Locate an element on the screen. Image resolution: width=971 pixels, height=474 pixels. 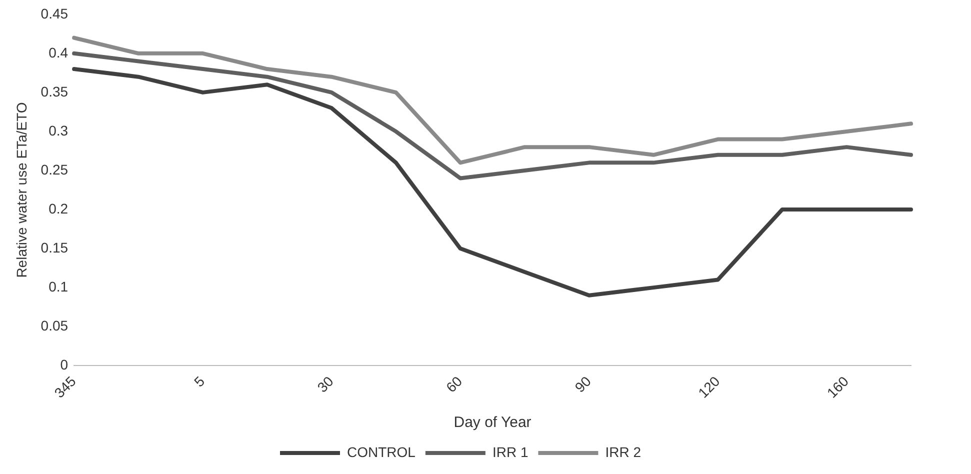
y-axis-title: Relative water use ETa/ETO is located at coordinates (21, 190).